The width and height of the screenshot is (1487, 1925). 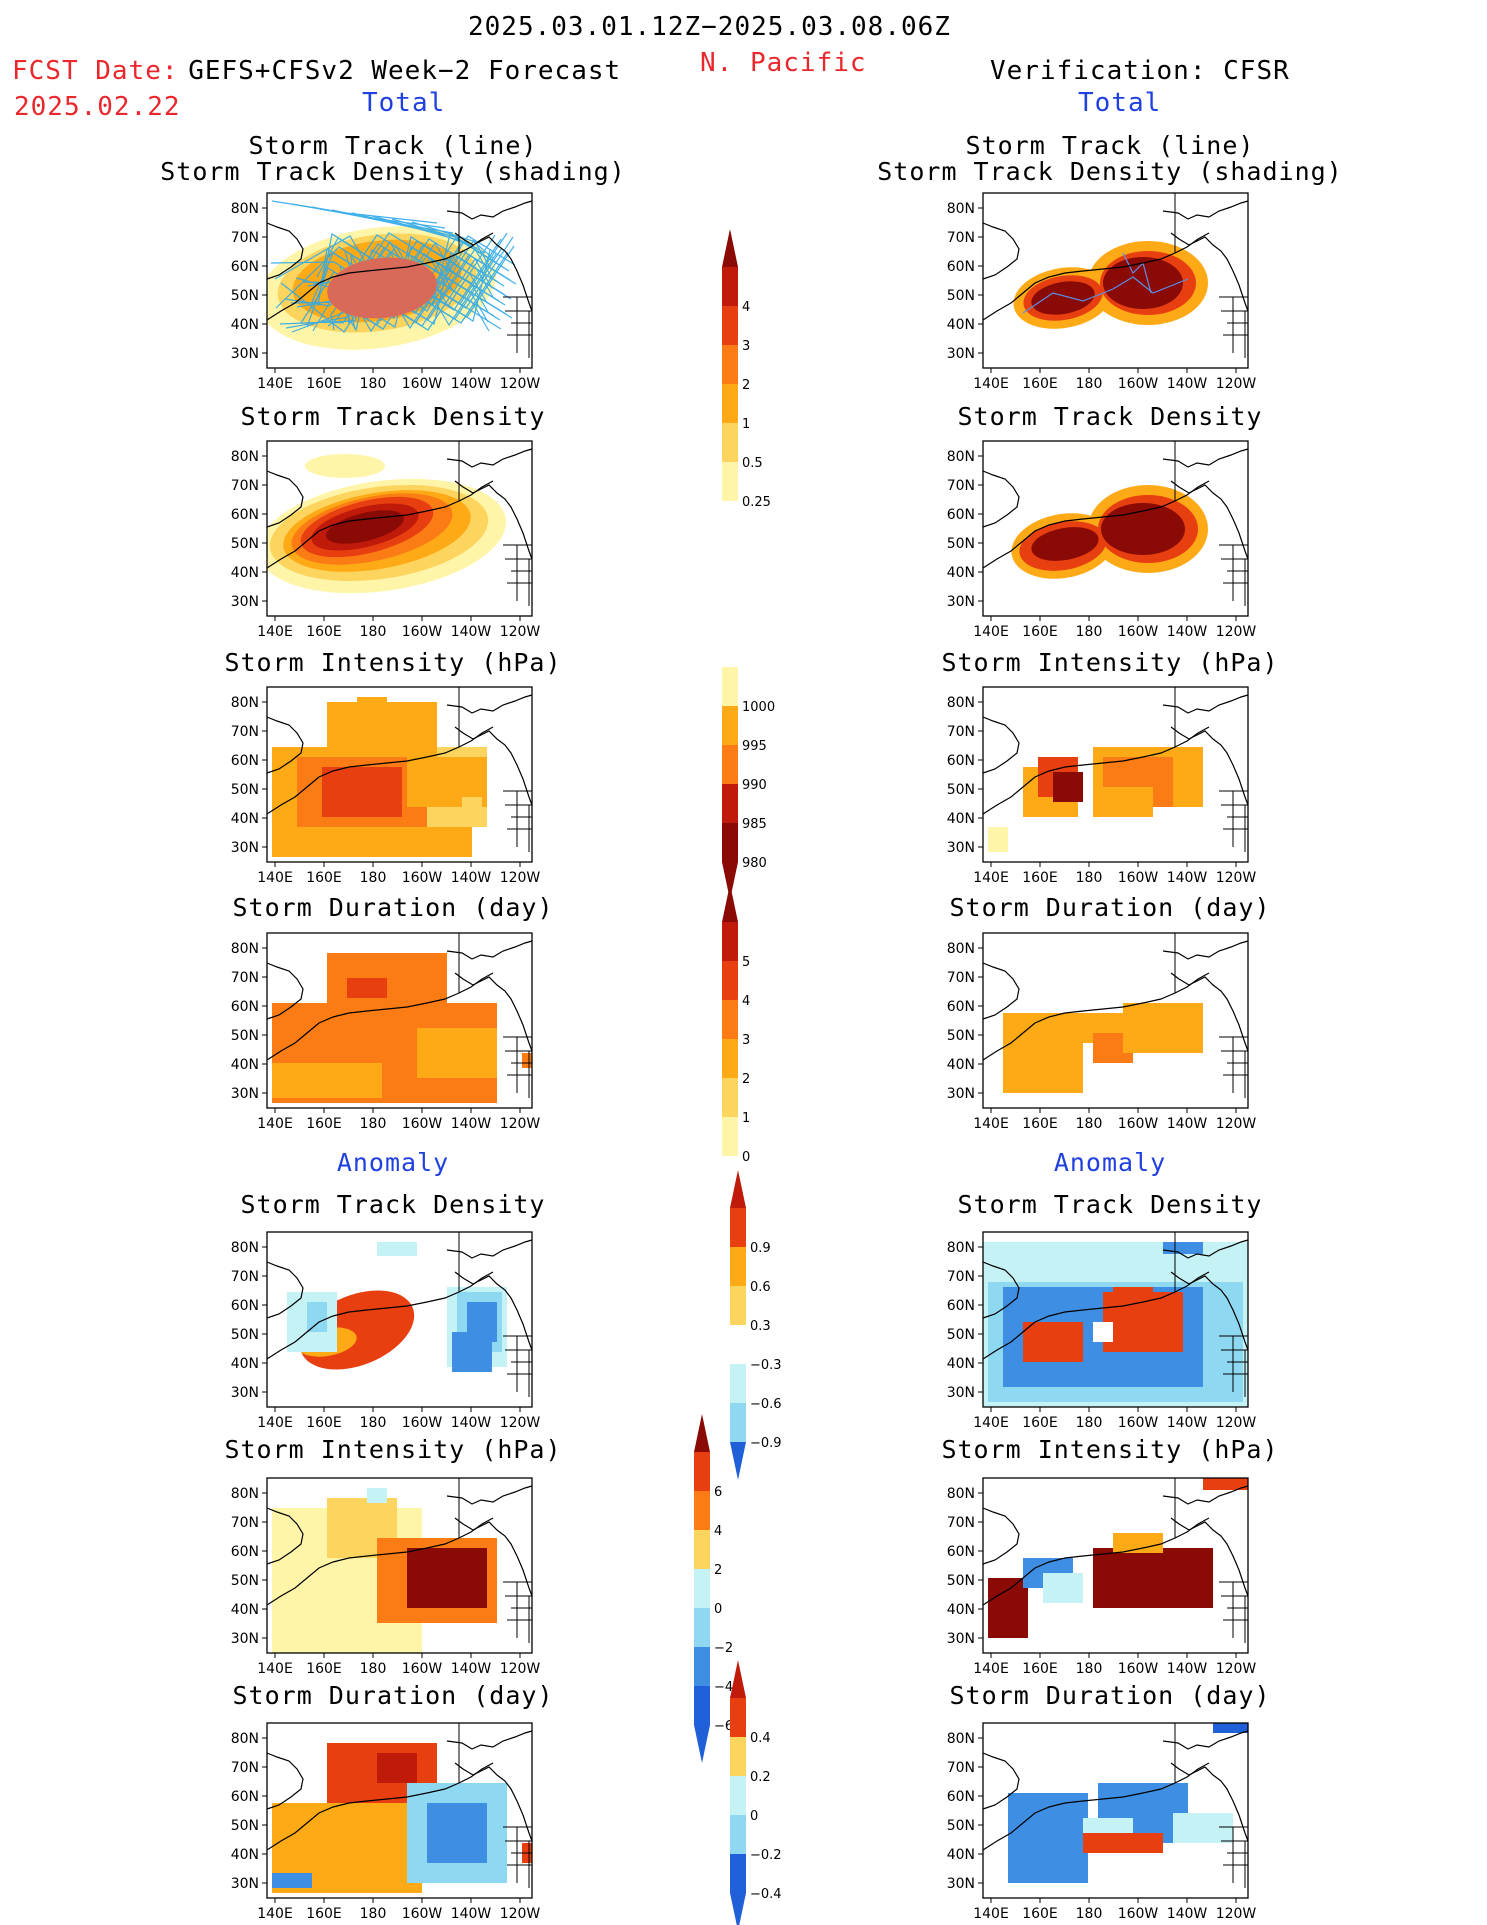 What do you see at coordinates (709, 27) in the screenshot?
I see `date-range-title: 2025.03.01.12Z−2025.03.08.06Z` at bounding box center [709, 27].